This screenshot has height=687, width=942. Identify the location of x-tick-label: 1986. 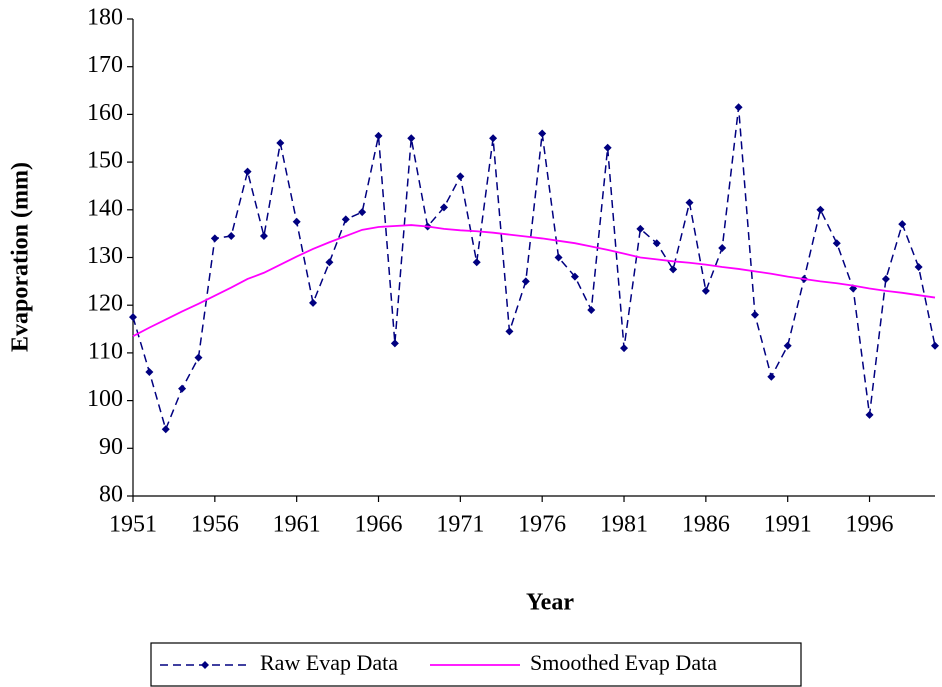
(706, 525).